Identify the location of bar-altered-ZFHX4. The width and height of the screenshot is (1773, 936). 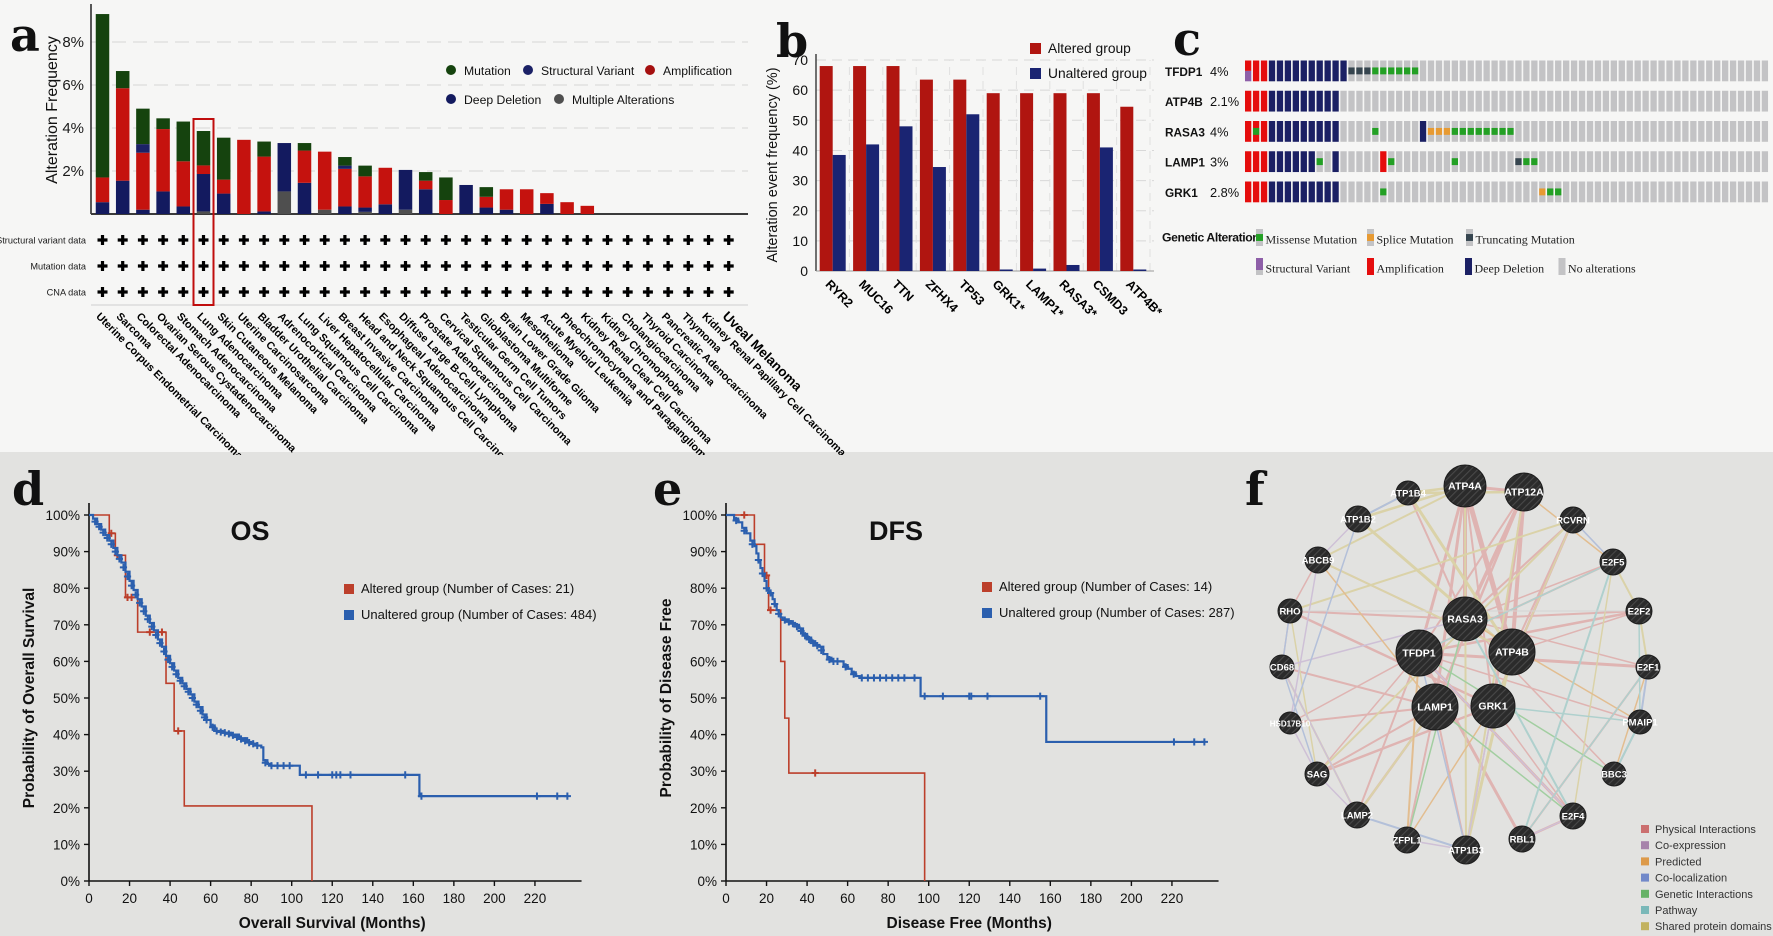
(926, 175).